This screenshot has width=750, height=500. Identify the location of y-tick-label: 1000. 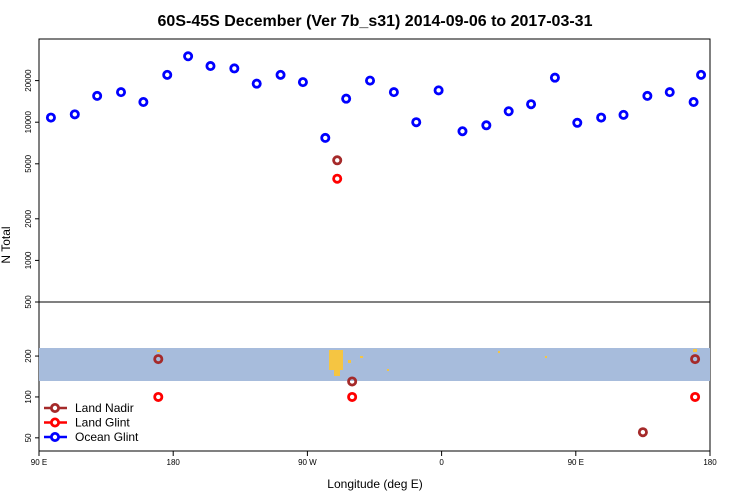
(28, 260).